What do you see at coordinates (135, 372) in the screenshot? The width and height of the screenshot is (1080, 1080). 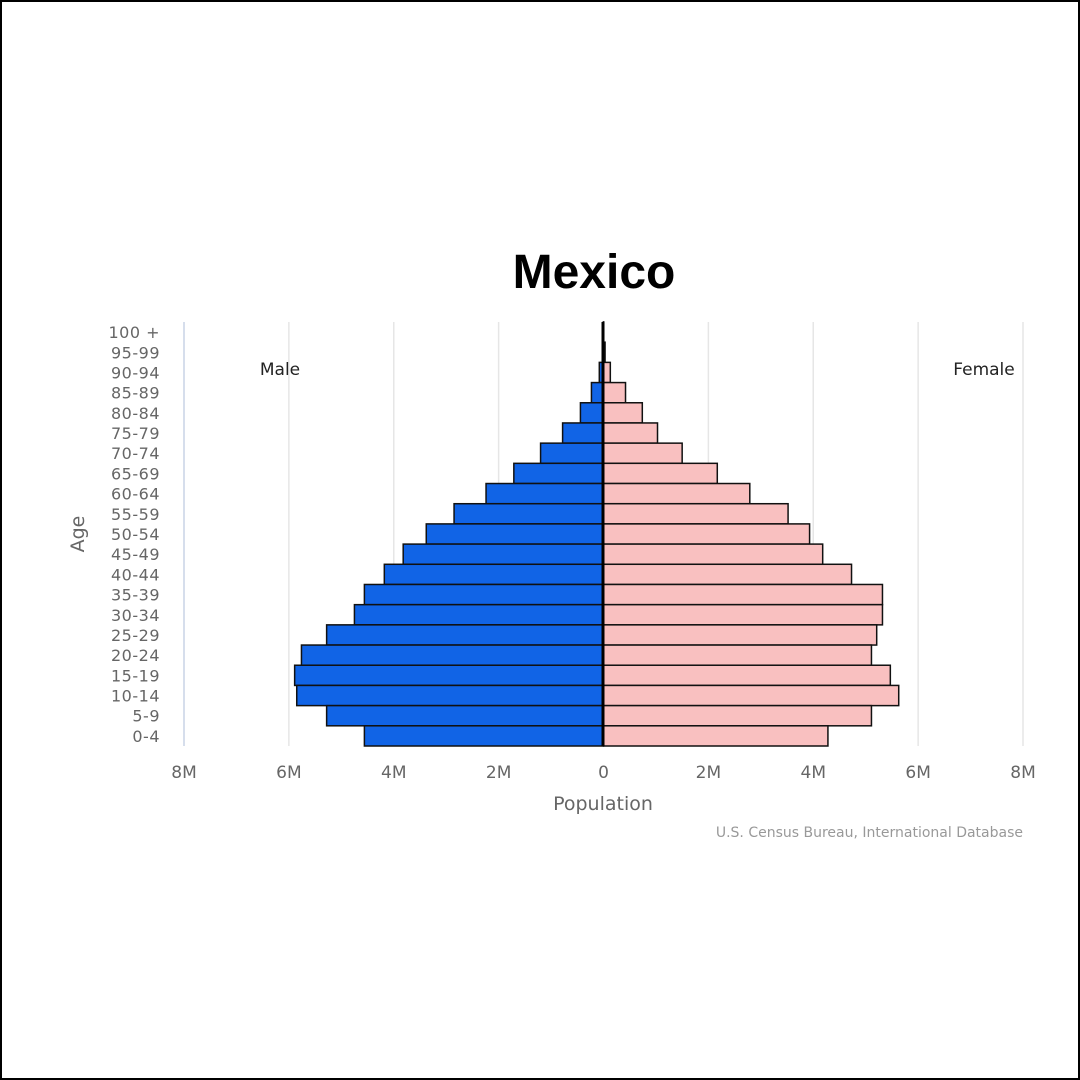 I see `y-tick-label: 90-94` at bounding box center [135, 372].